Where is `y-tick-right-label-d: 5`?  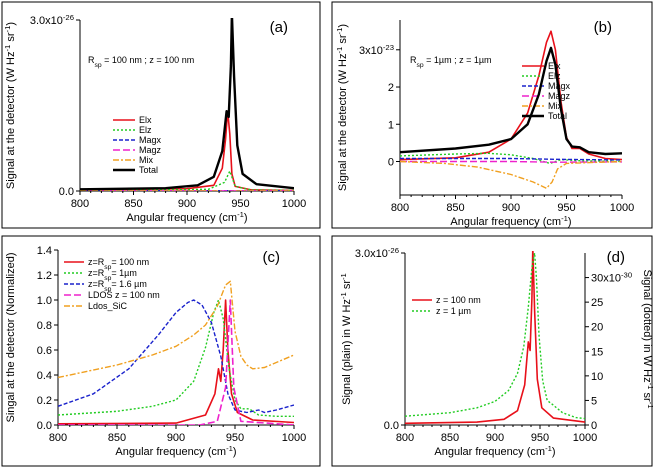
y-tick-right-label-d: 5 is located at coordinates (594, 401).